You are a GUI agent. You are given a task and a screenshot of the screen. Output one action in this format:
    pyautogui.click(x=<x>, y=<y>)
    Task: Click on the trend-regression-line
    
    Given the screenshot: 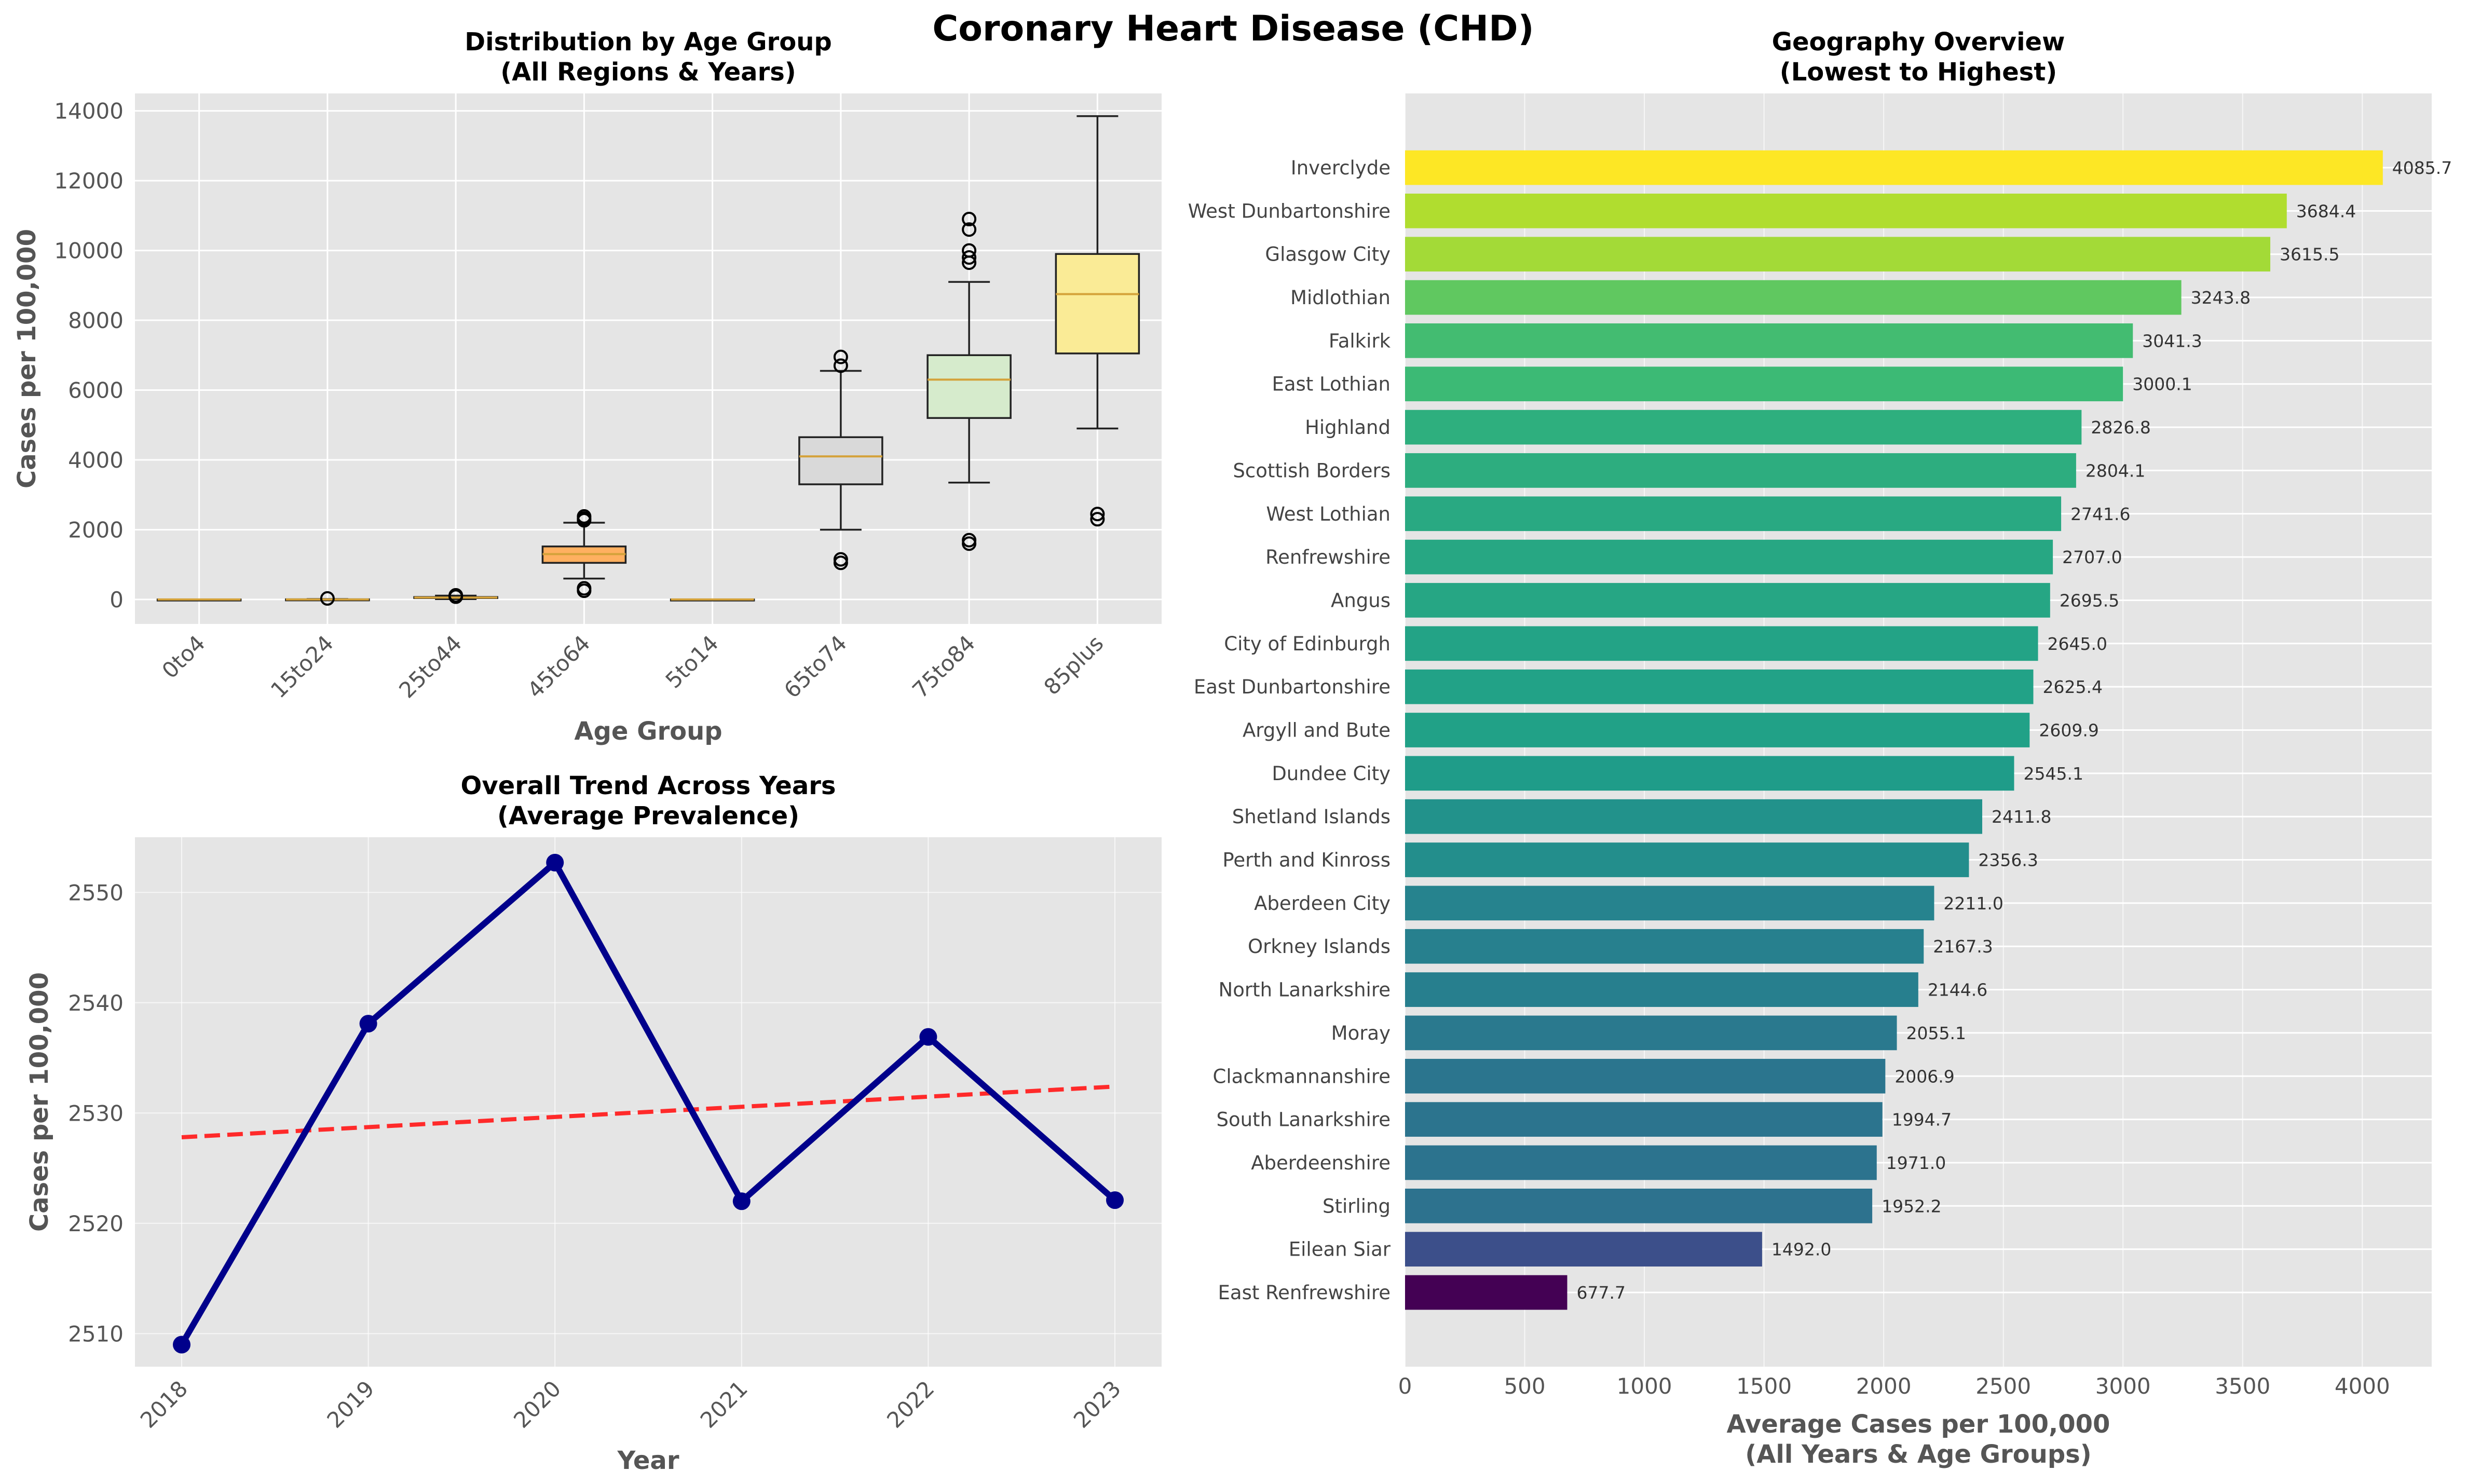 What is the action you would take?
    pyautogui.click(x=648, y=1111)
    